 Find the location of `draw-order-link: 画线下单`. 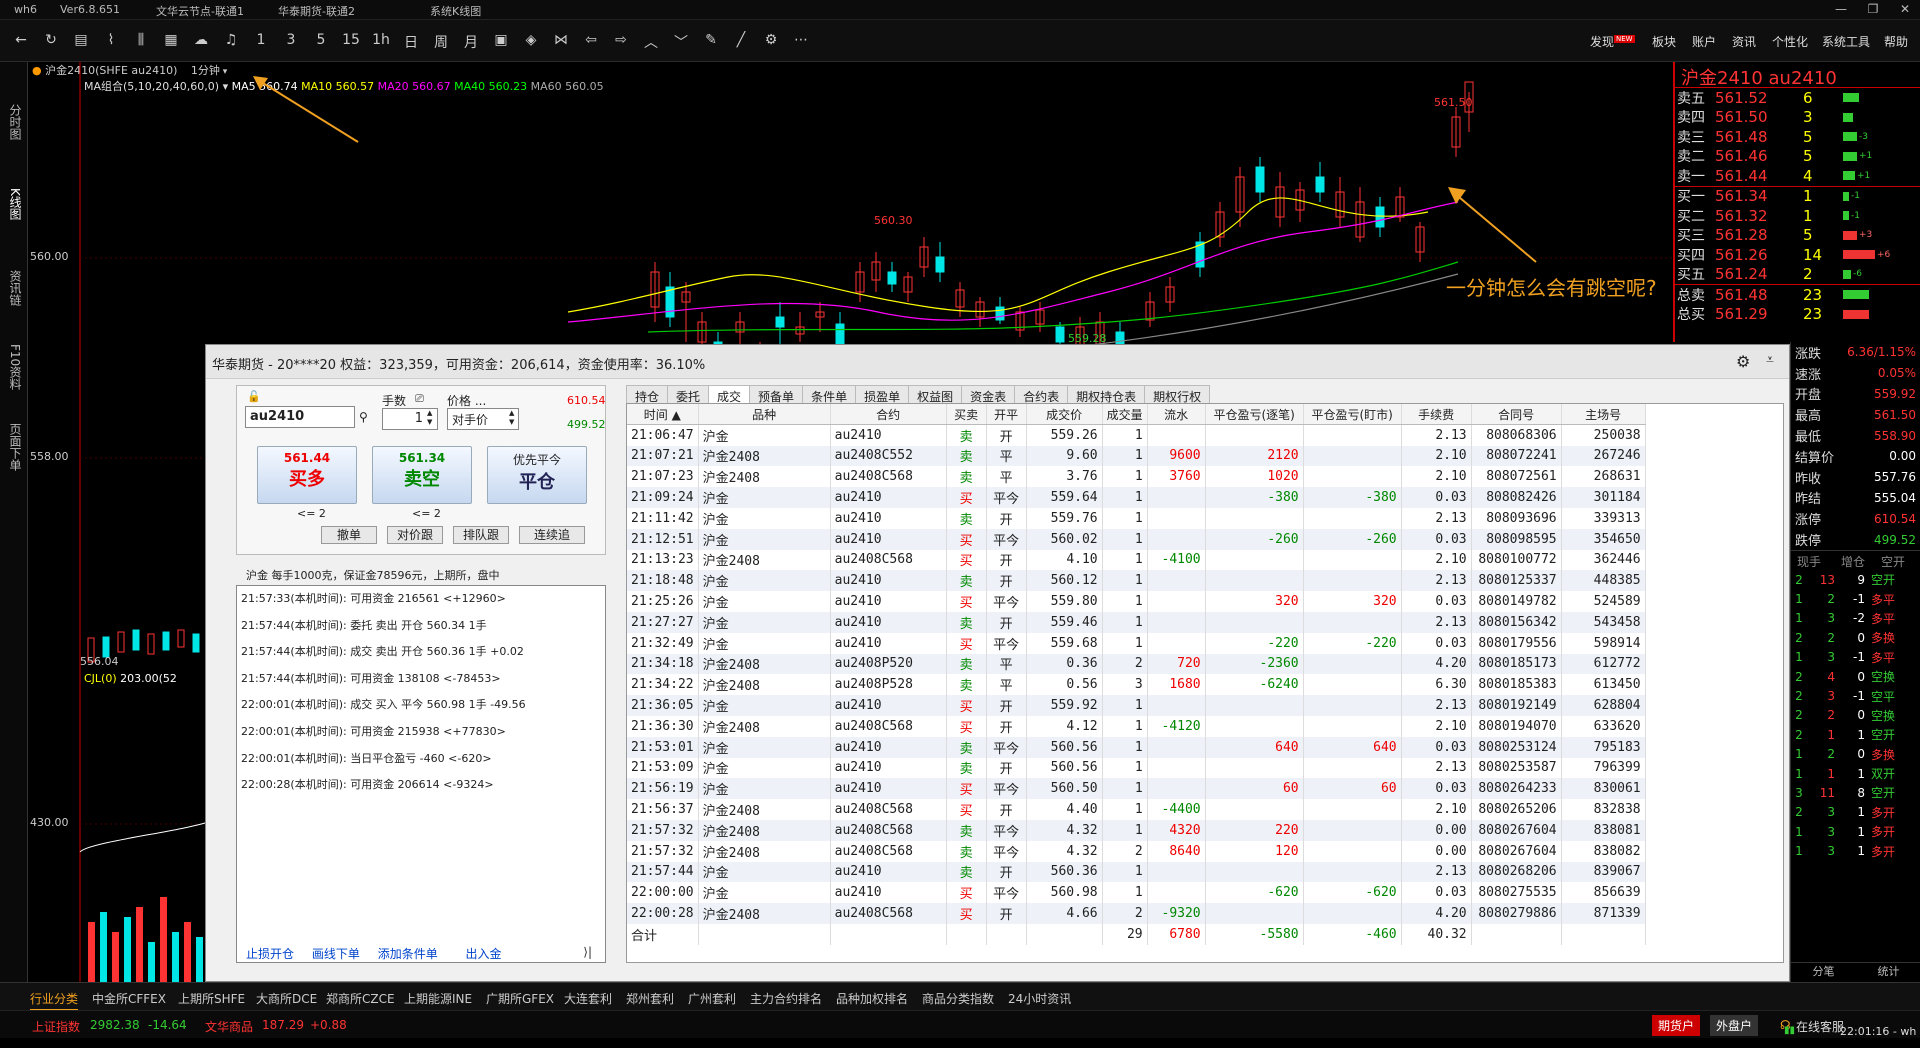

draw-order-link: 画线下单 is located at coordinates (335, 954).